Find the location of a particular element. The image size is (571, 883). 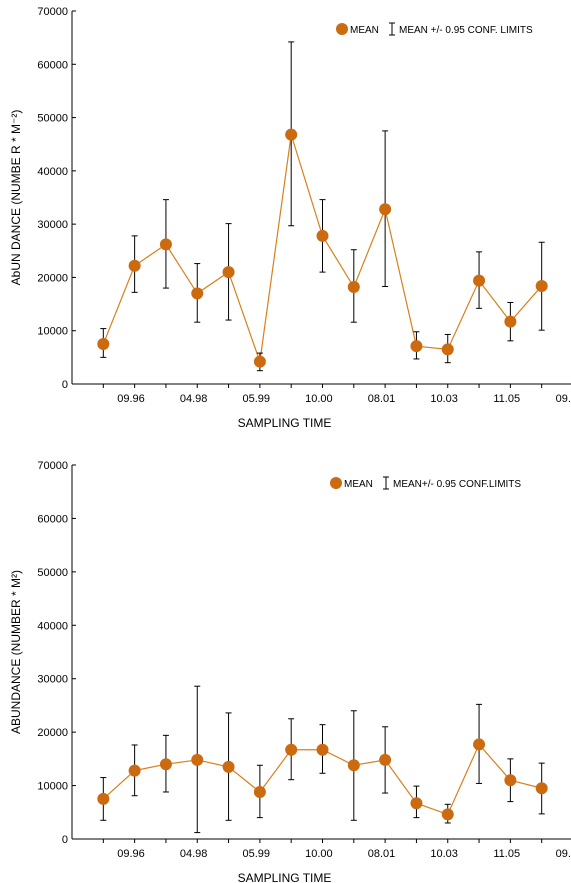

y-axis-label: AbUN DANCE (NUMBE R * M⁻²) is located at coordinates (16, 198).